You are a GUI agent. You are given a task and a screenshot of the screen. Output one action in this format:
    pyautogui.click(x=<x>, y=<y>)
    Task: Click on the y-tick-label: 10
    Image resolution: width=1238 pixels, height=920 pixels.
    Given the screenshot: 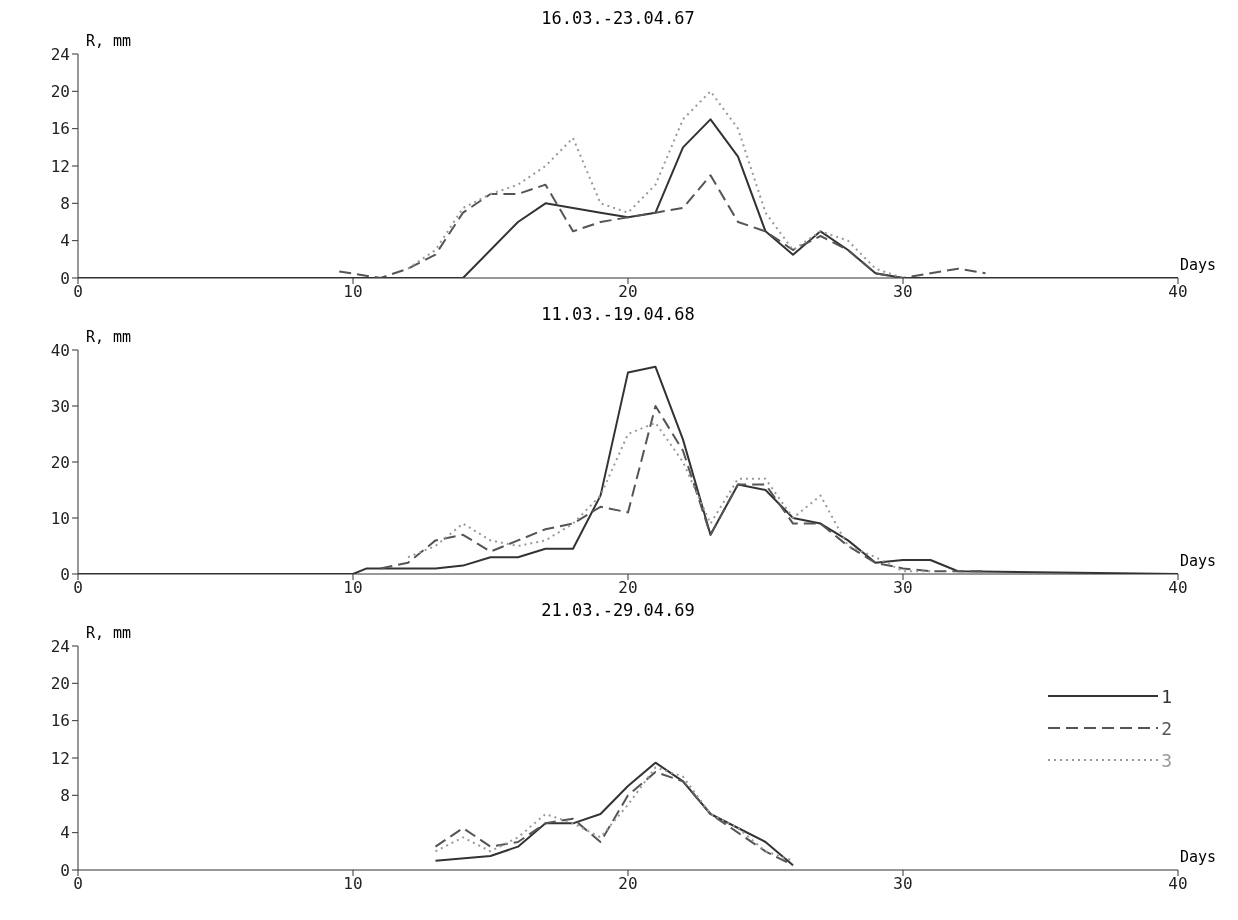 What is the action you would take?
    pyautogui.click(x=60, y=518)
    